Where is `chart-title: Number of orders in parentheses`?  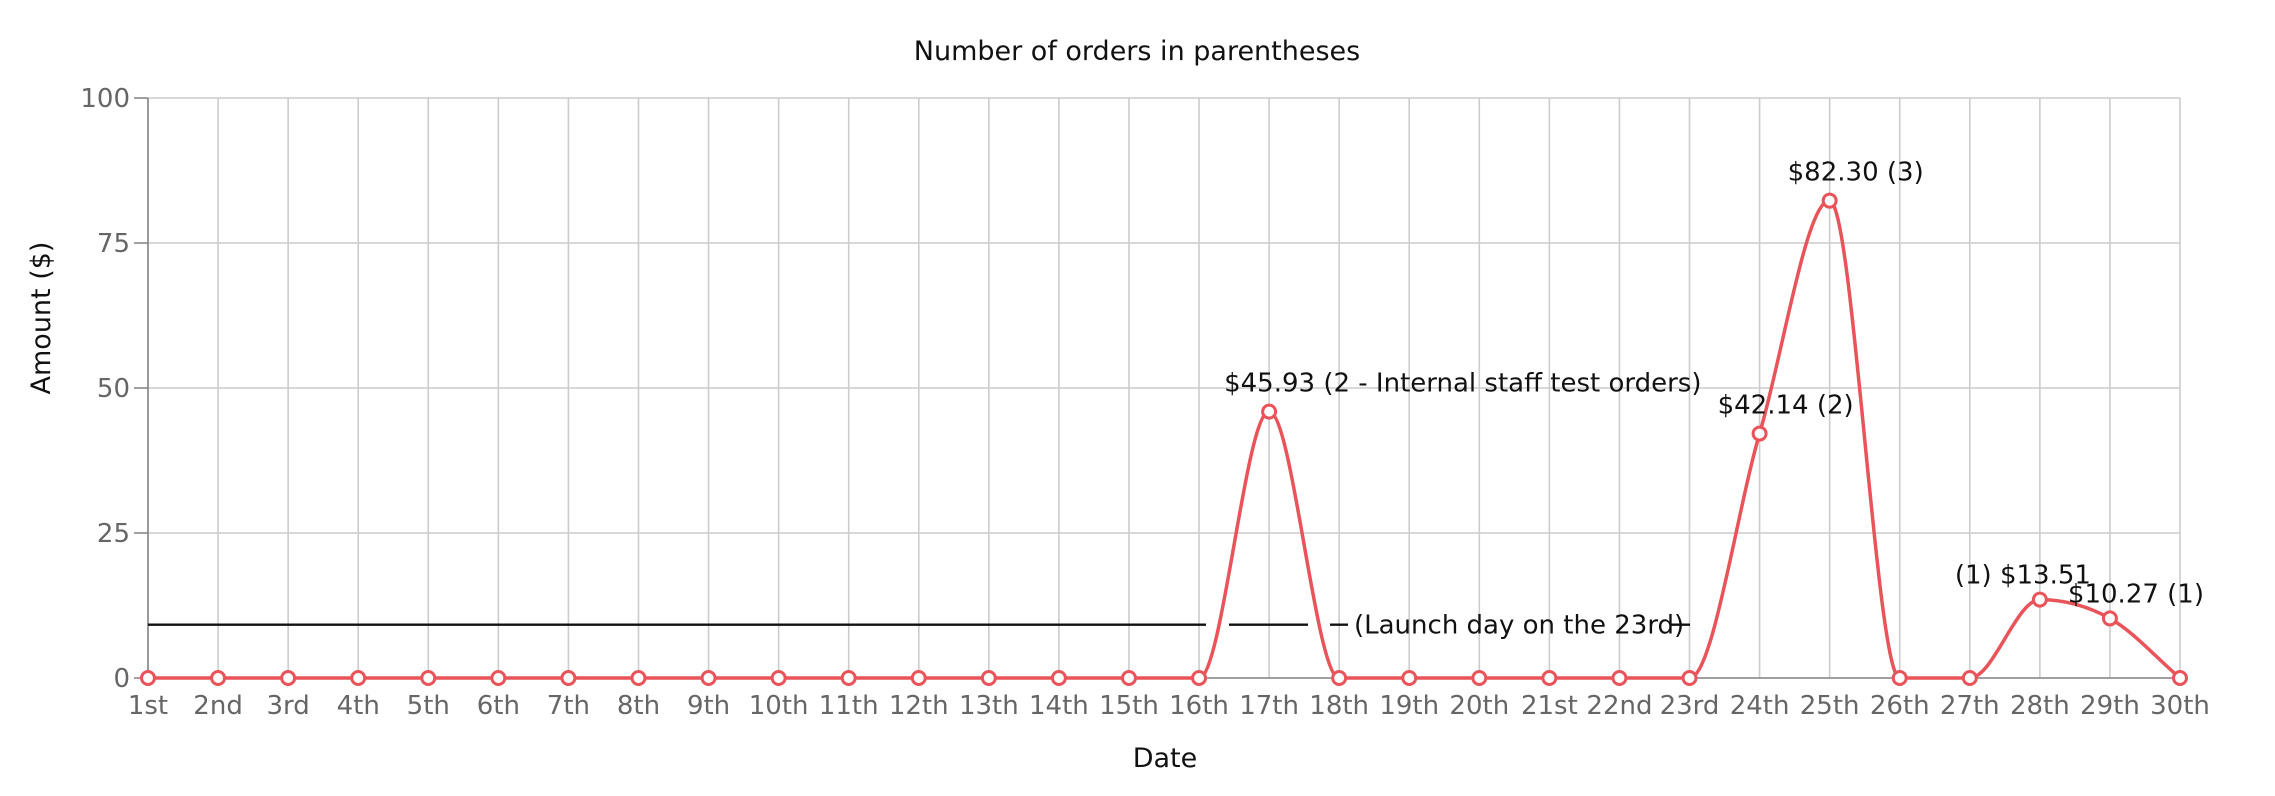 chart-title: Number of orders in parentheses is located at coordinates (1137, 51).